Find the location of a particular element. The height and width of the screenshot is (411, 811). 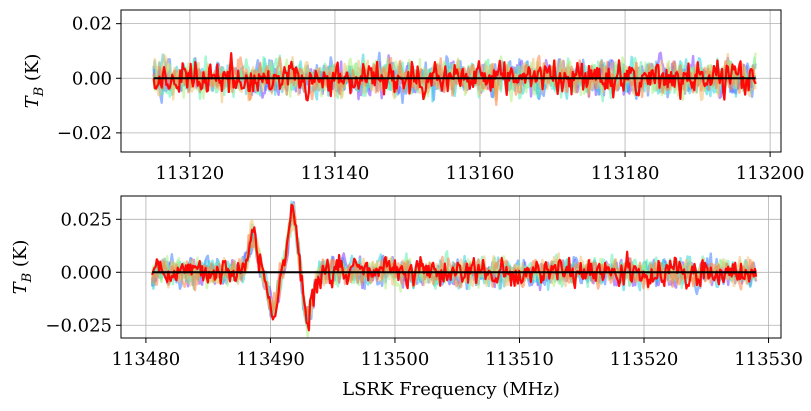

top-x-tick-label: 113180 is located at coordinates (625, 173).